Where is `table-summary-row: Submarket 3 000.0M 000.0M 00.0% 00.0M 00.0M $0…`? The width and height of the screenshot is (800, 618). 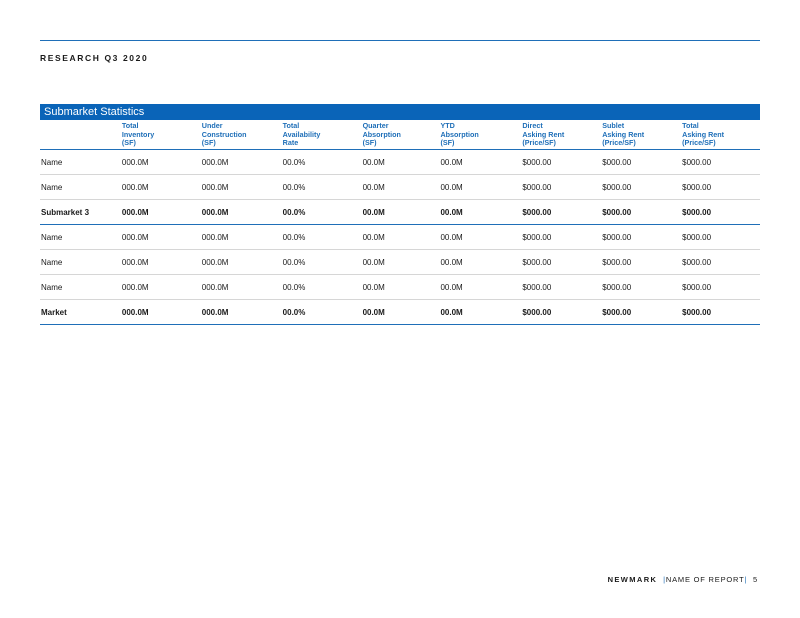
table-summary-row: Submarket 3 000.0M 000.0M 00.0% 00.0M 00.0M $0… is located at coordinates (400, 212).